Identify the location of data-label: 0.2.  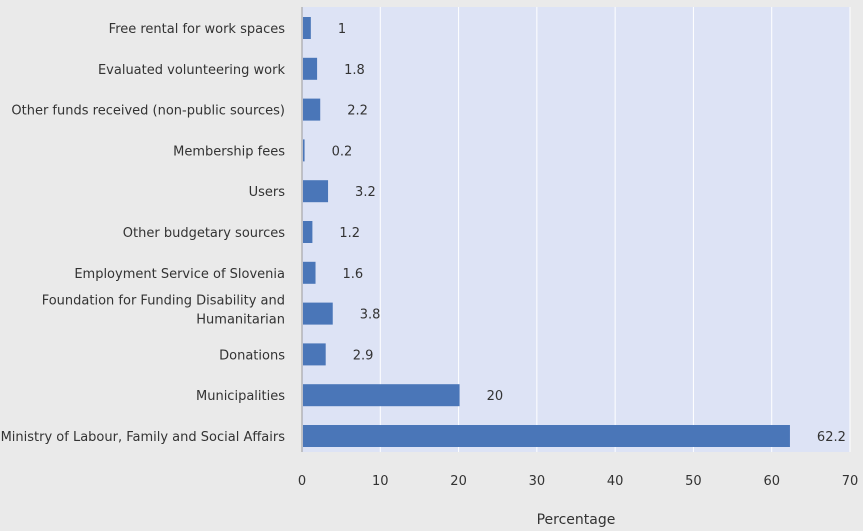
(342, 151).